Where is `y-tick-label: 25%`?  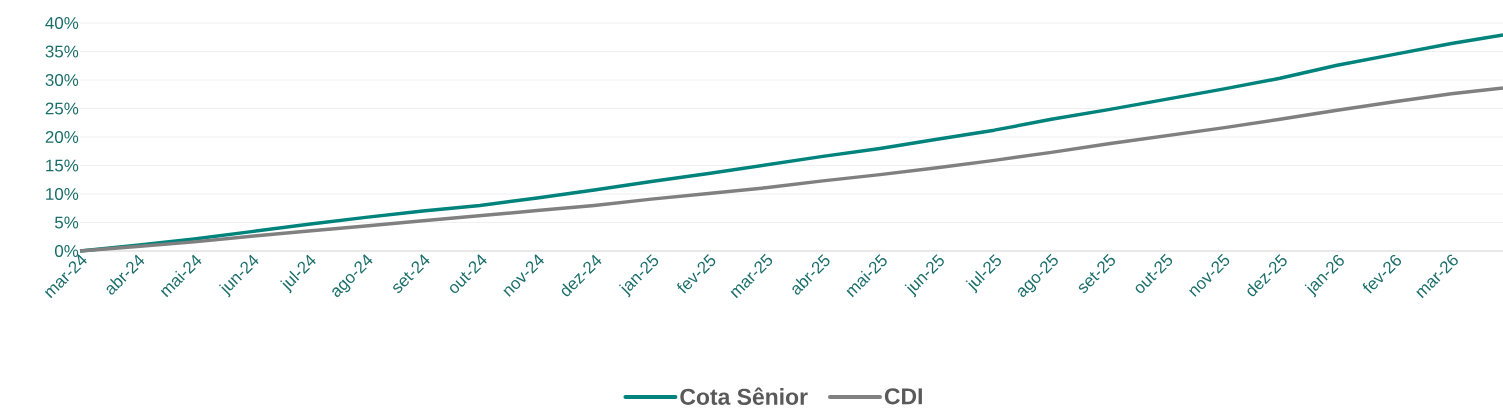 y-tick-label: 25% is located at coordinates (62, 108).